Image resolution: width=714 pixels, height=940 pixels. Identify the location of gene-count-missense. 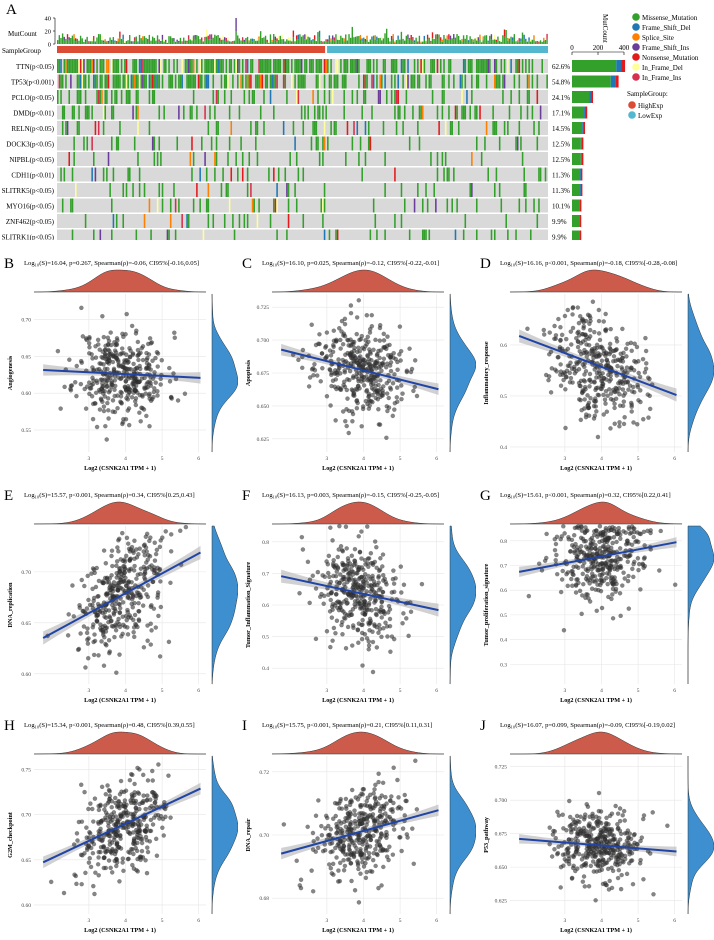
(578, 113).